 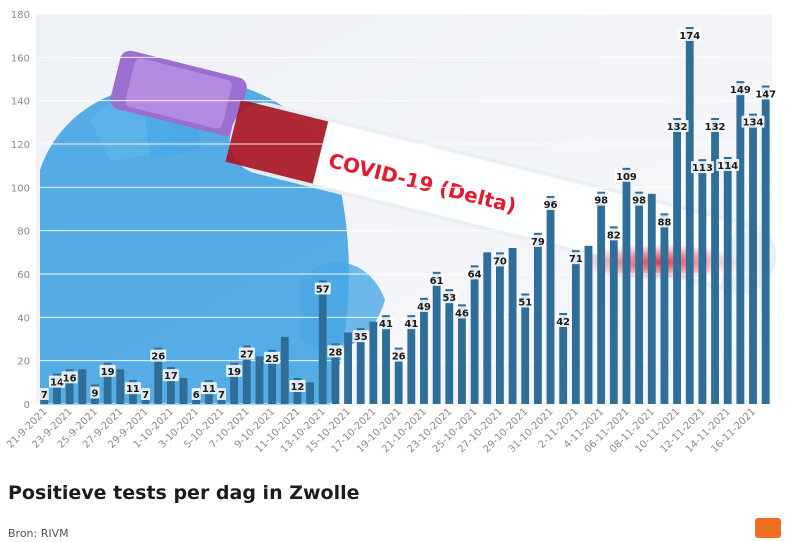 I want to click on data-label: 35, so click(x=360, y=336).